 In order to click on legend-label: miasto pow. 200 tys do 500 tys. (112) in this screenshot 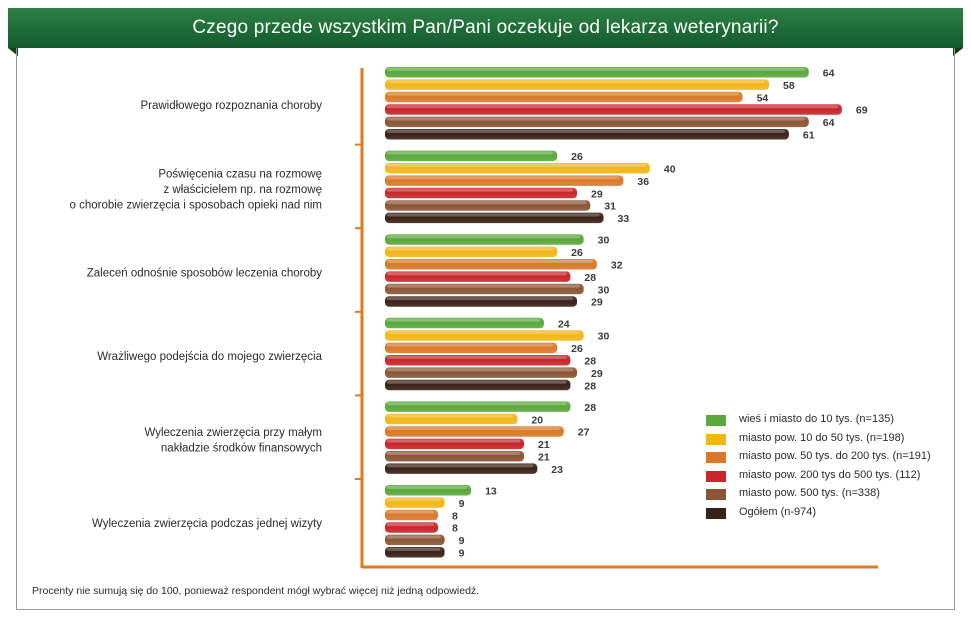, I will do `click(830, 474)`.